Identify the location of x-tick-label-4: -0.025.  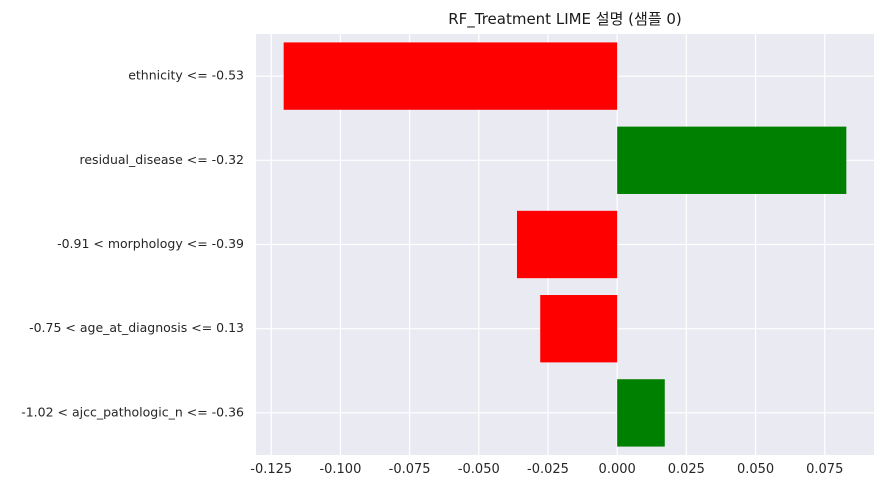
(548, 469).